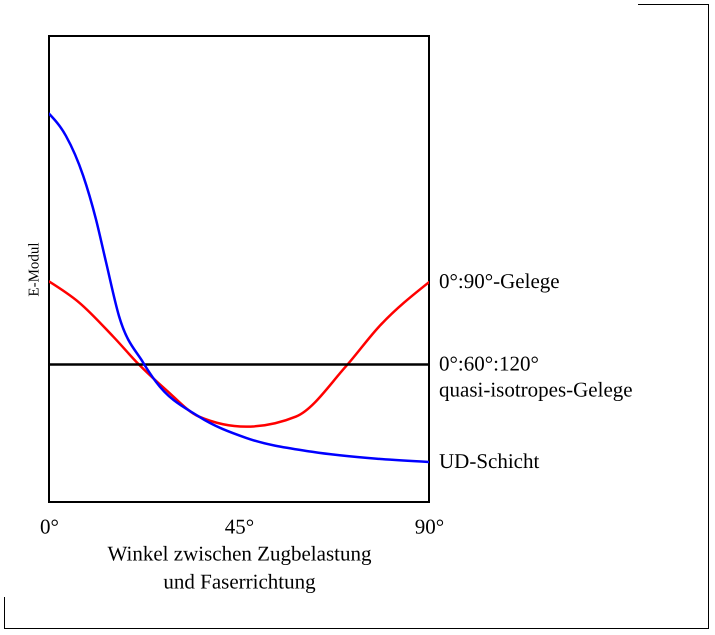 The width and height of the screenshot is (715, 635). I want to click on y-axis-title: E-Modul, so click(34, 269).